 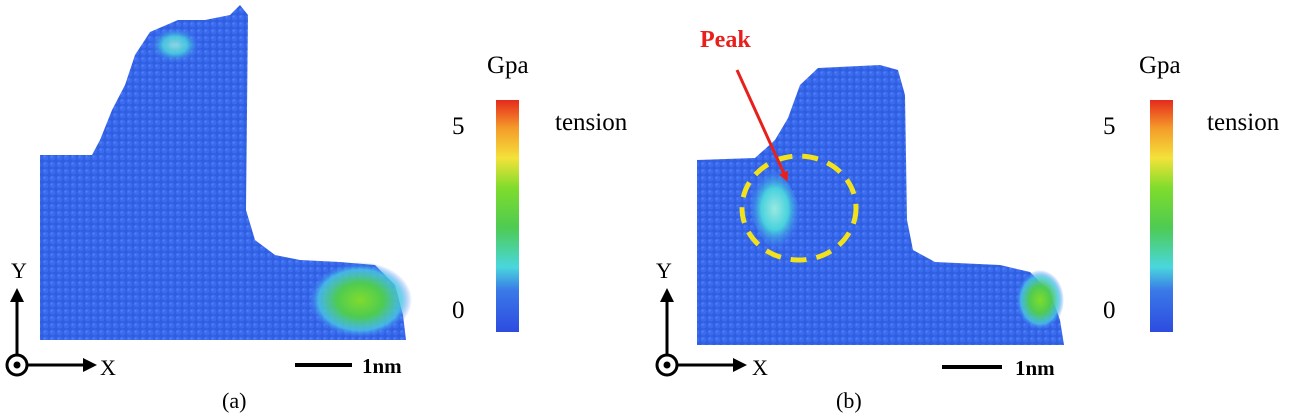 I want to click on colorbar-label-b: tension, so click(x=1243, y=122).